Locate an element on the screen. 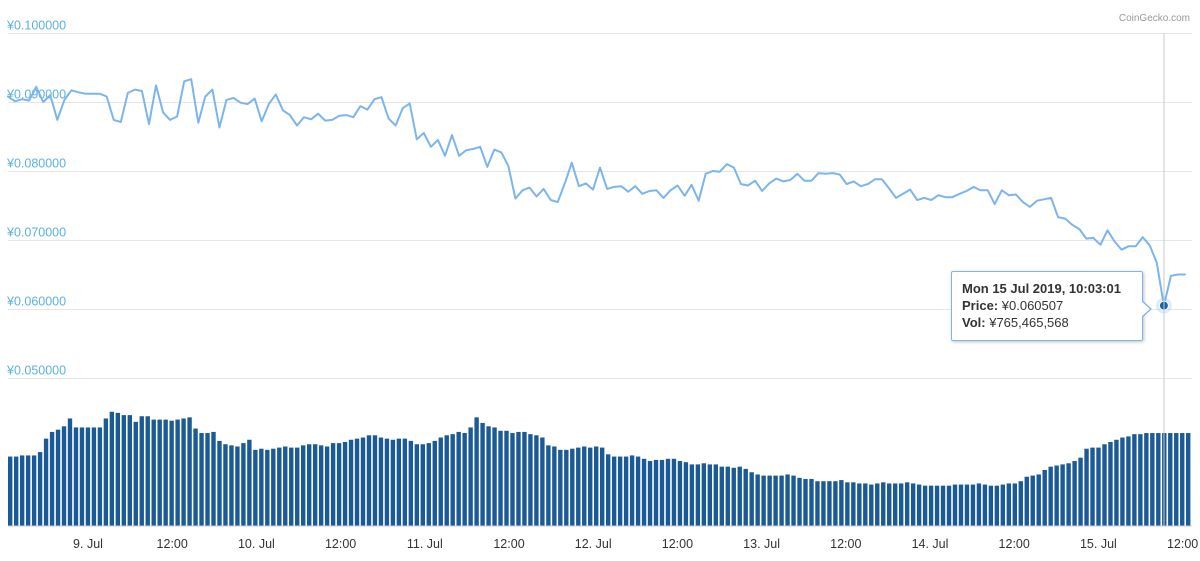 This screenshot has width=1200, height=561. tooltip-vol-label: Vol: is located at coordinates (974, 322).